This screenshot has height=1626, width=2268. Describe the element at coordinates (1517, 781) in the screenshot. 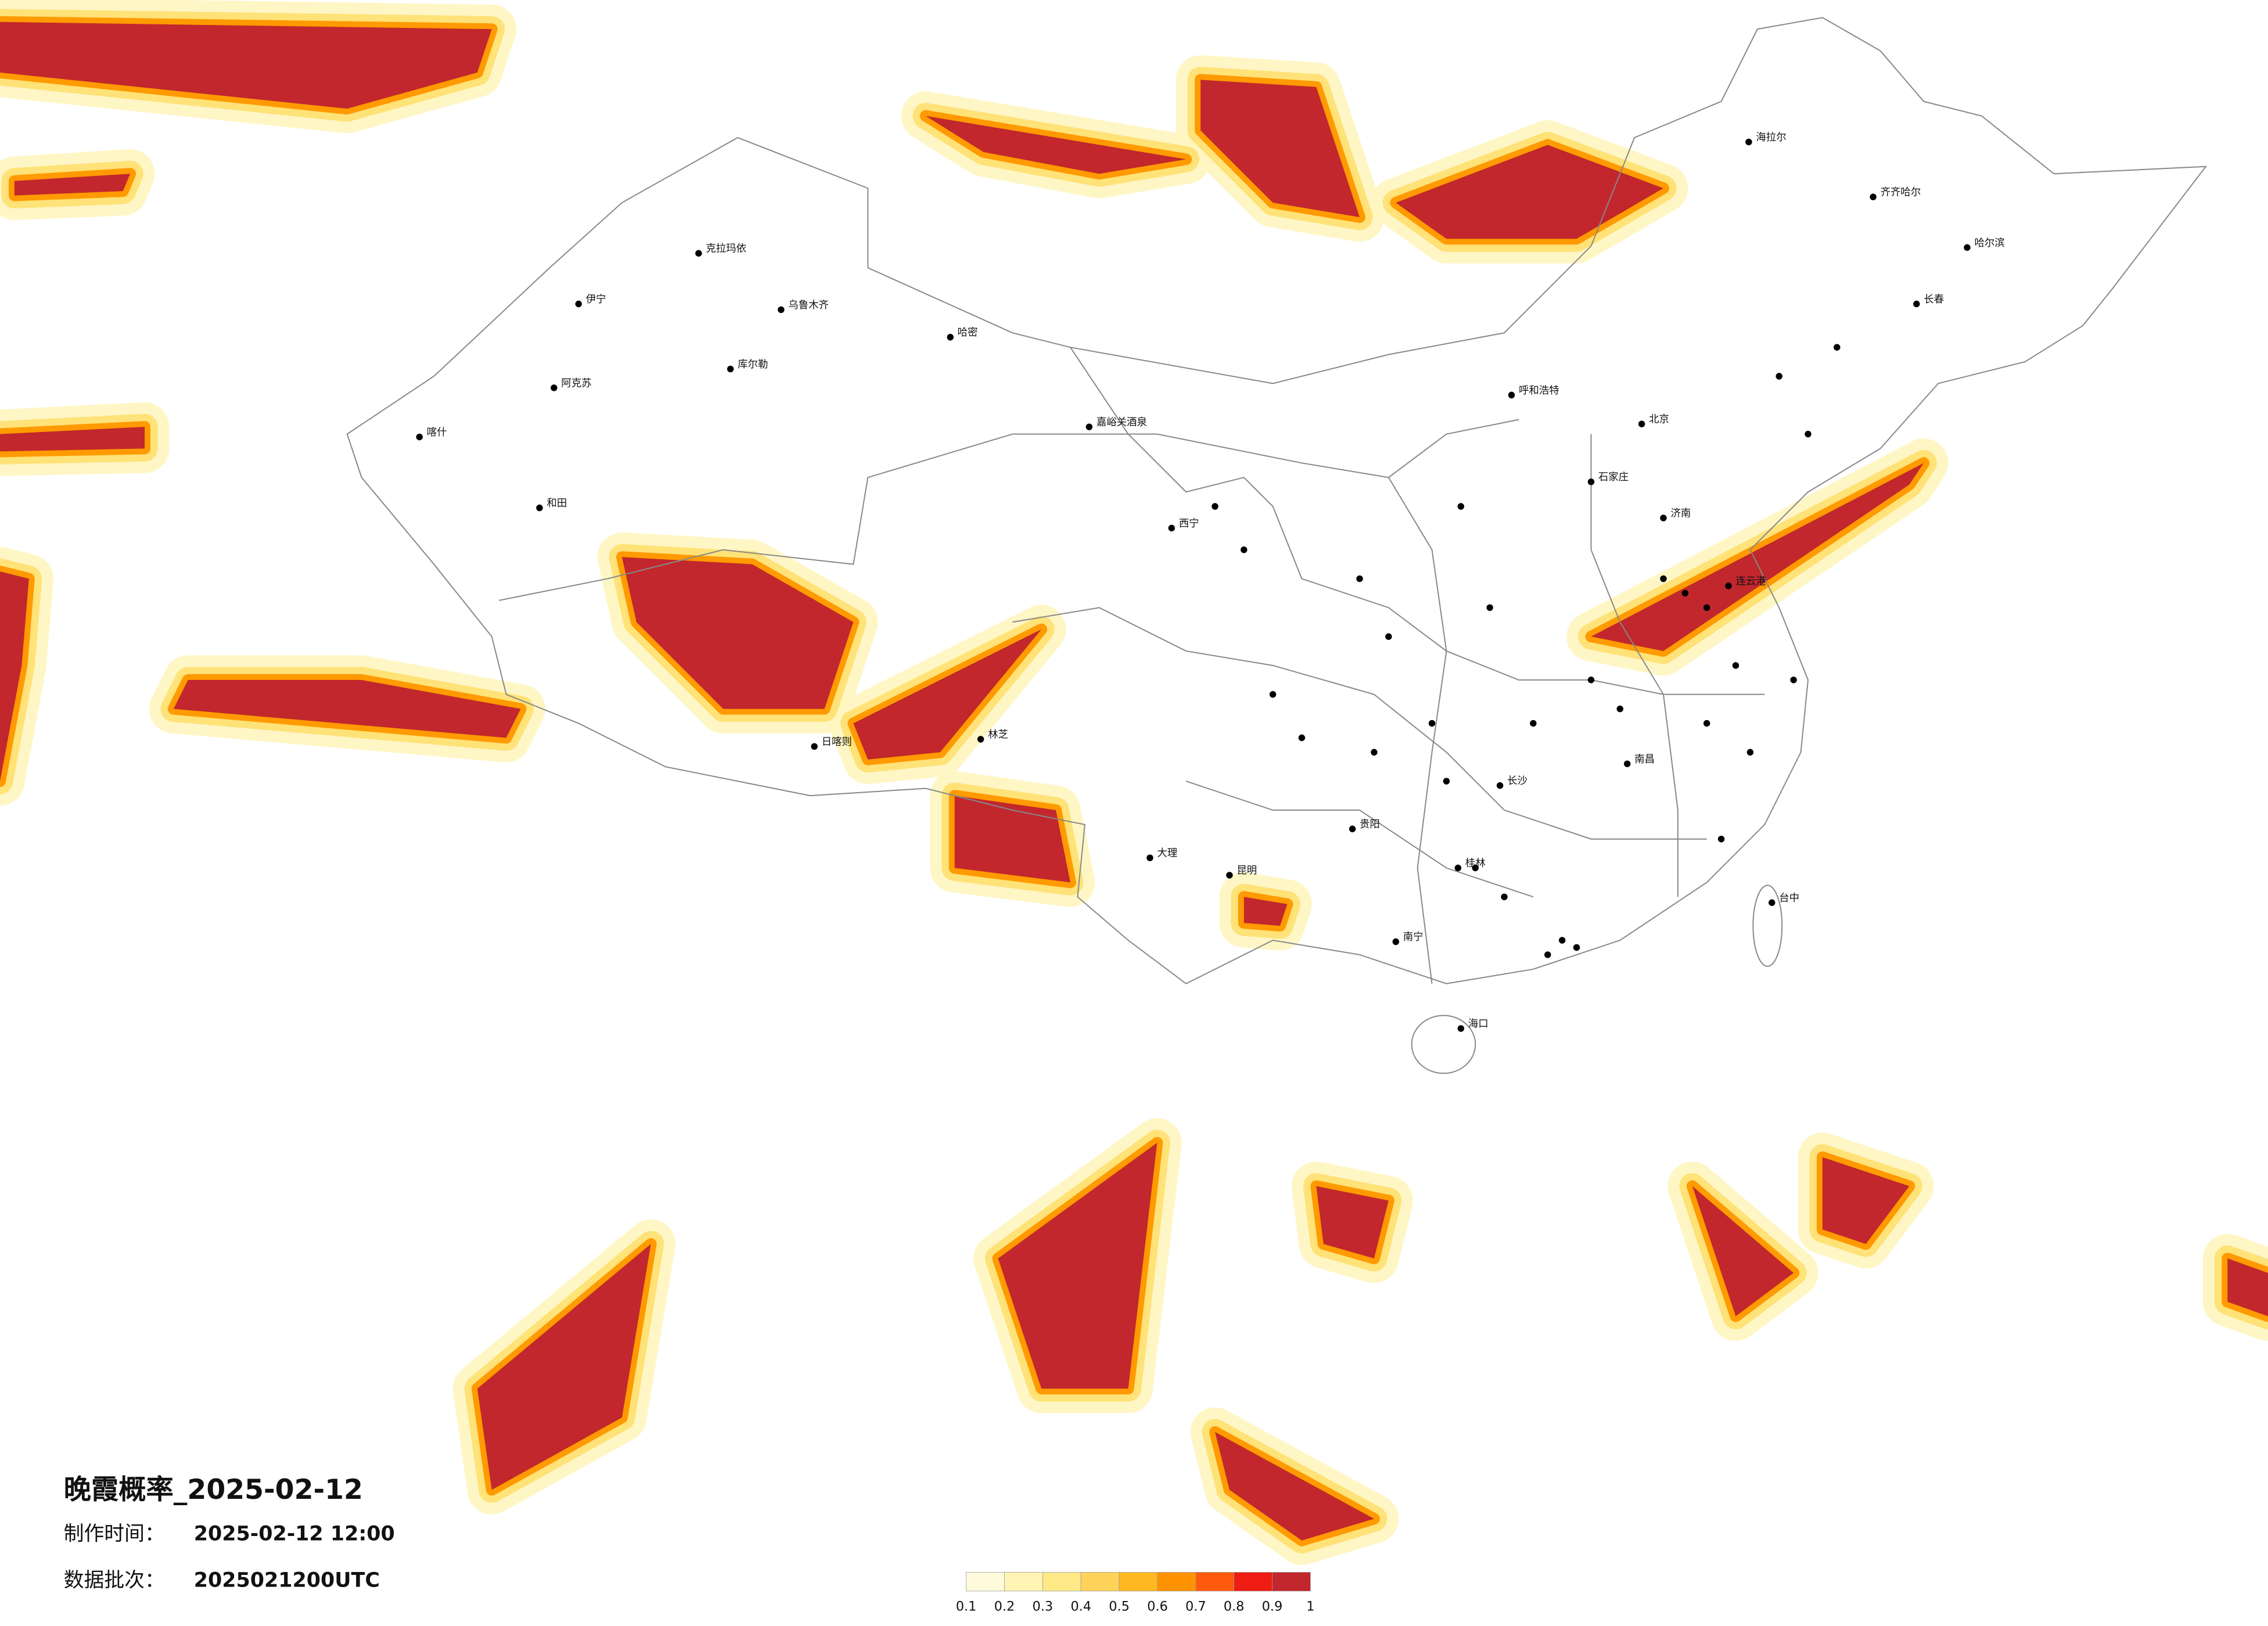

I see `city-label: 长沙` at that location.